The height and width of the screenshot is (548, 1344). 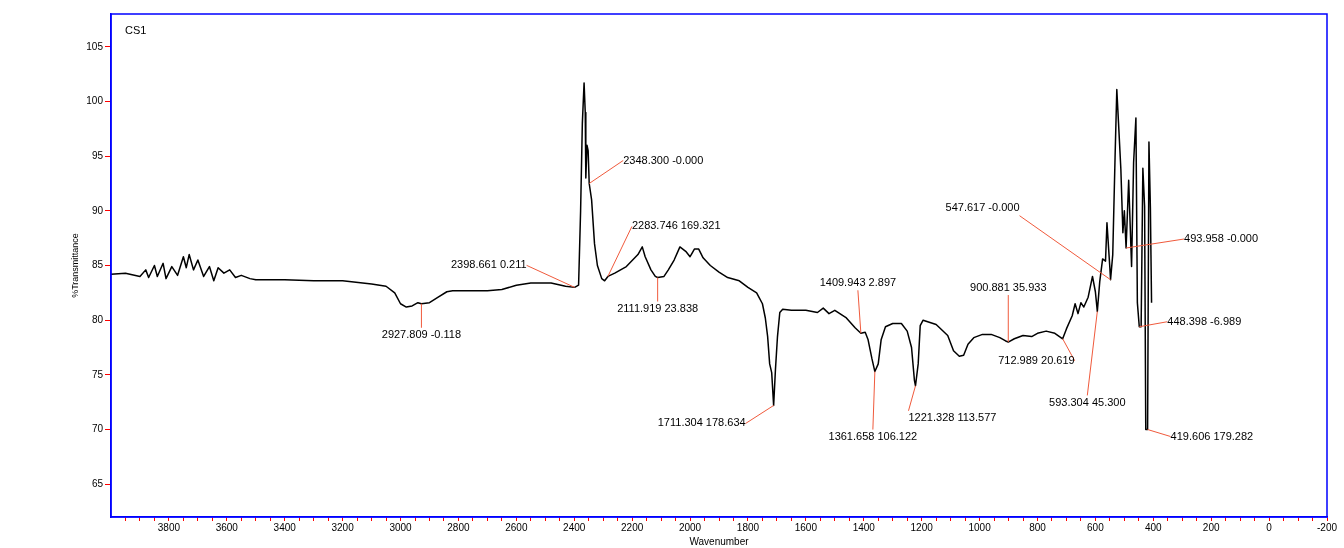 I want to click on annotation: 2348.300 -0.000, so click(x=663, y=159).